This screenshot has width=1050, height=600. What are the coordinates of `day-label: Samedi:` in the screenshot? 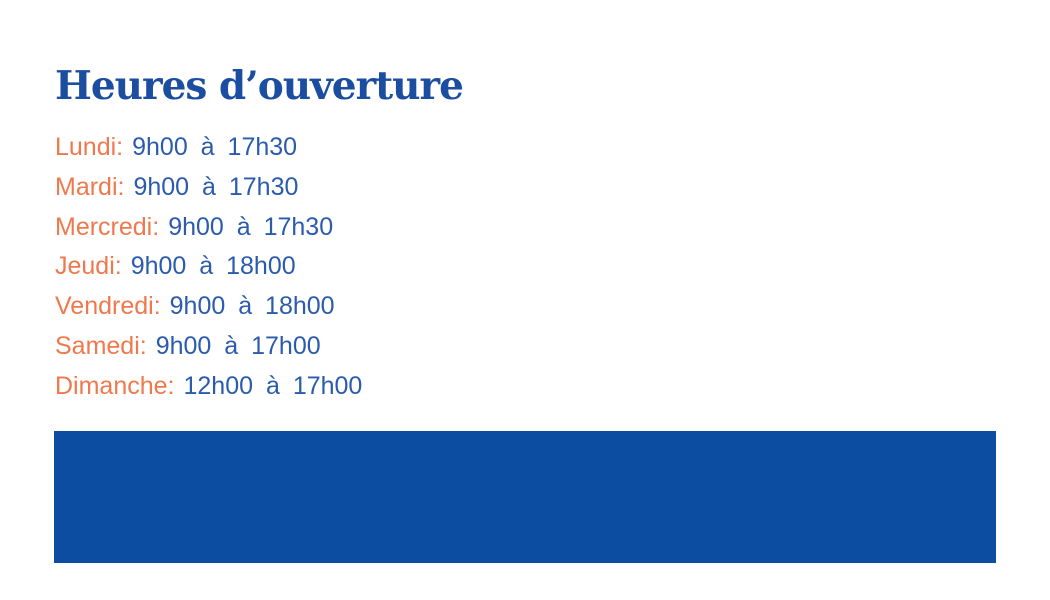 It's located at (101, 345).